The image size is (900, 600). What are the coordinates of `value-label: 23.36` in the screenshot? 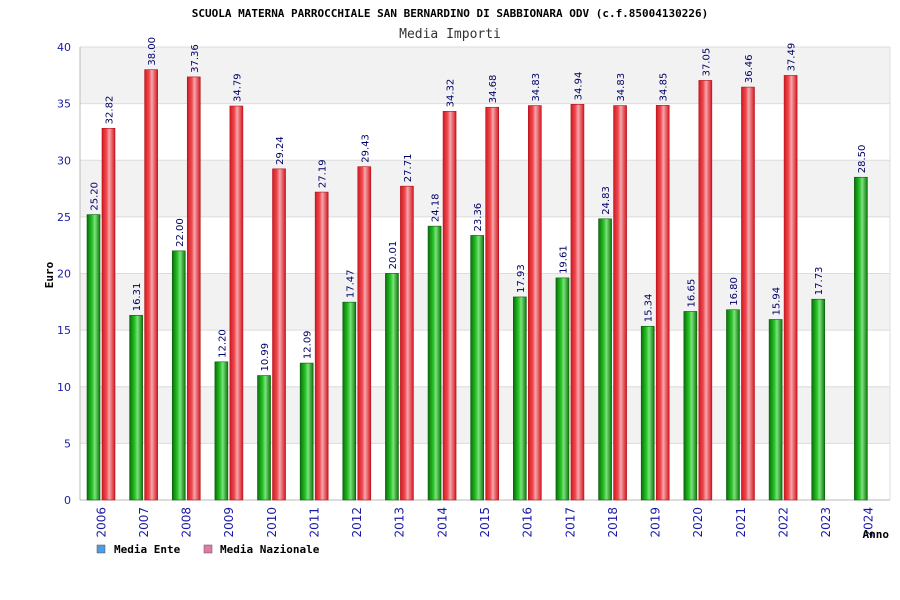 It's located at (478, 217).